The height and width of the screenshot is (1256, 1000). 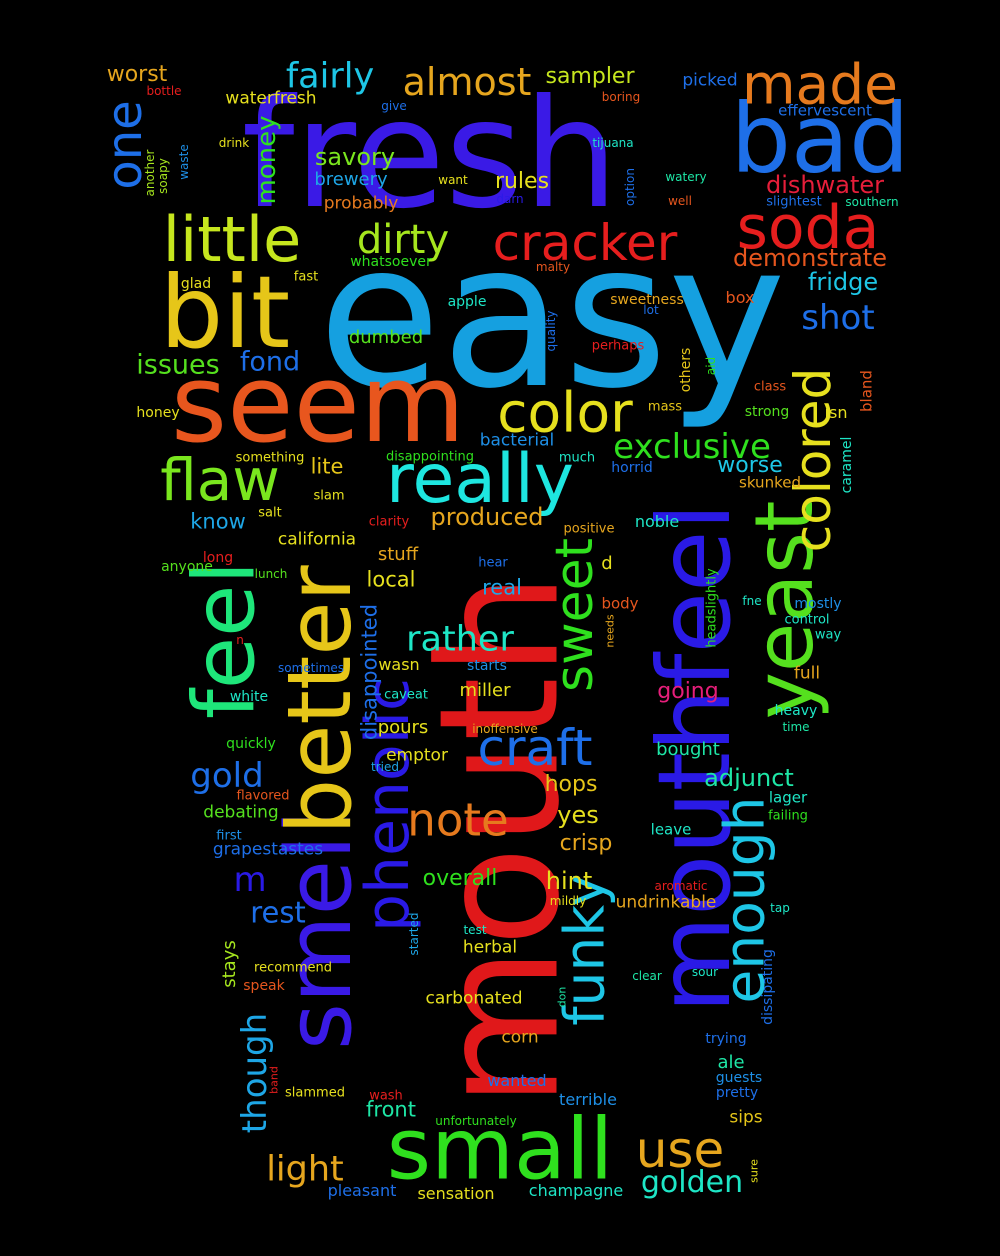 What do you see at coordinates (866, 391) in the screenshot?
I see `word-bland: bland` at bounding box center [866, 391].